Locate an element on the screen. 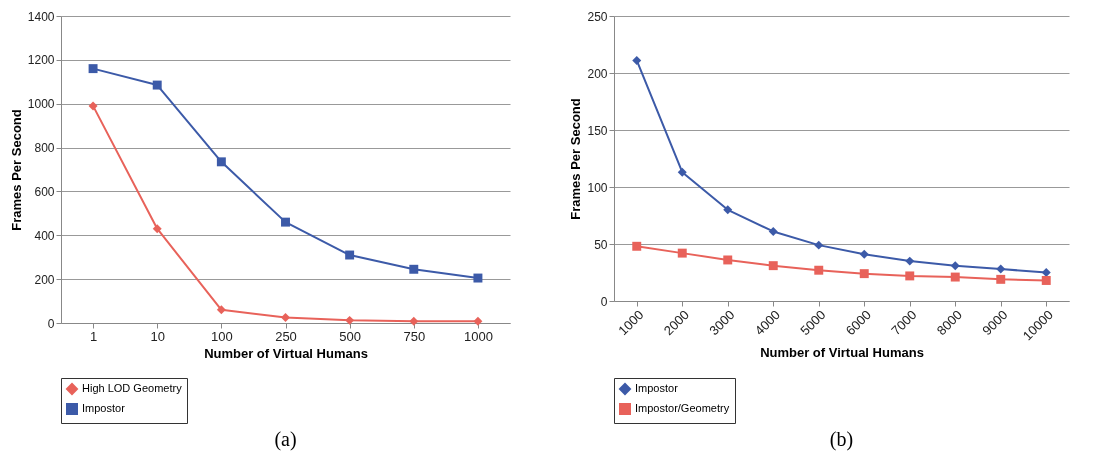  y-tick-label: 800 is located at coordinates (44, 148).